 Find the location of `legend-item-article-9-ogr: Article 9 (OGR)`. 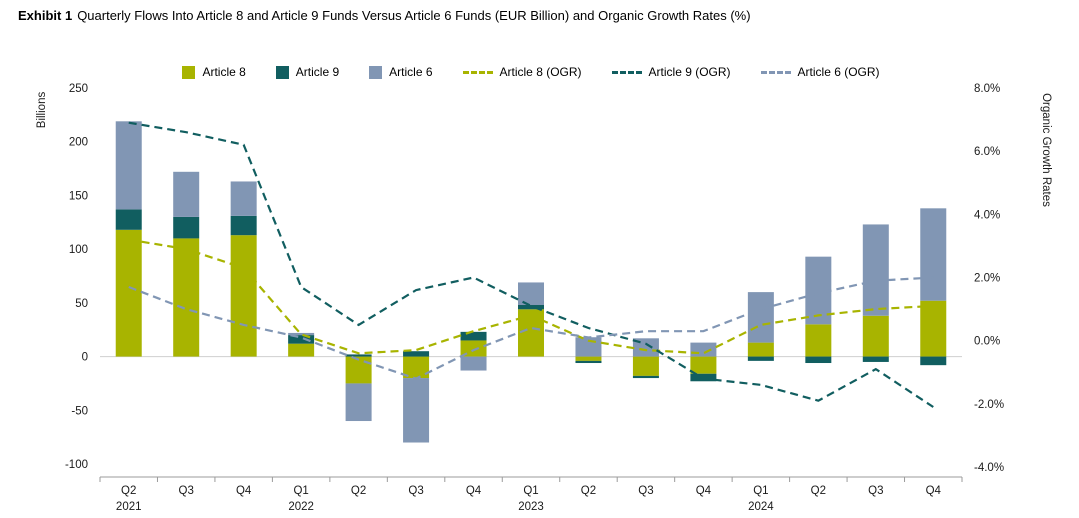

legend-item-article-9-ogr: Article 9 (OGR) is located at coordinates (671, 72).